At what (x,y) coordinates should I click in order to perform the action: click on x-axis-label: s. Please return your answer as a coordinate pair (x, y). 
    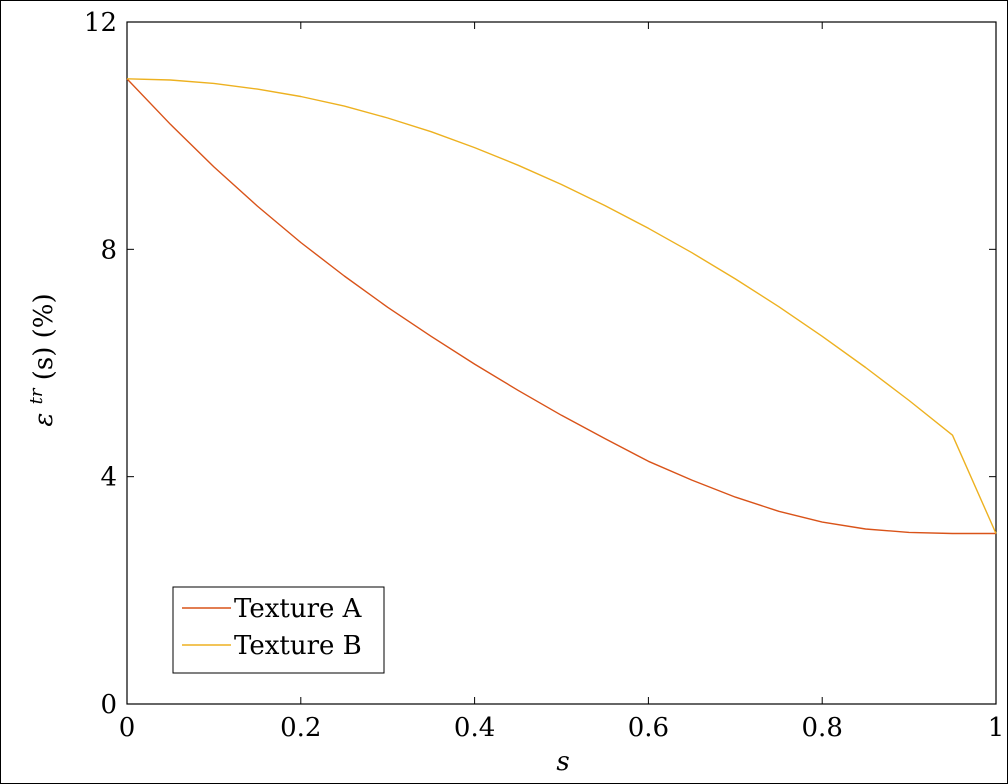
    Looking at the image, I should click on (562, 762).